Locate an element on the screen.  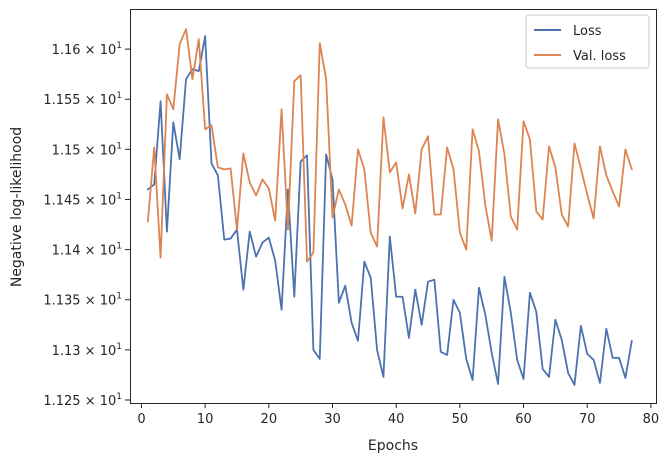
legend-label-val-loss: Val. loss is located at coordinates (599, 56).